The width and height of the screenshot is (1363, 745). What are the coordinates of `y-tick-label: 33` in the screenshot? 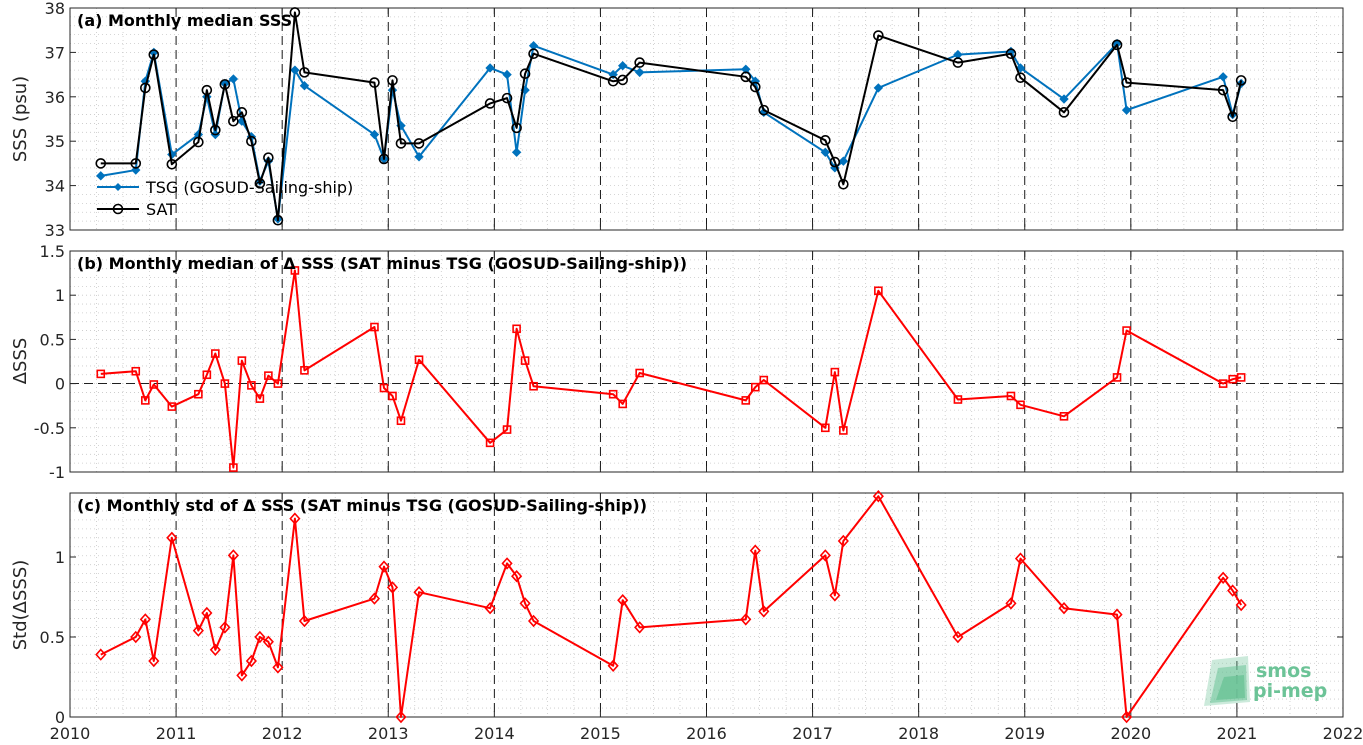 It's located at (55, 230).